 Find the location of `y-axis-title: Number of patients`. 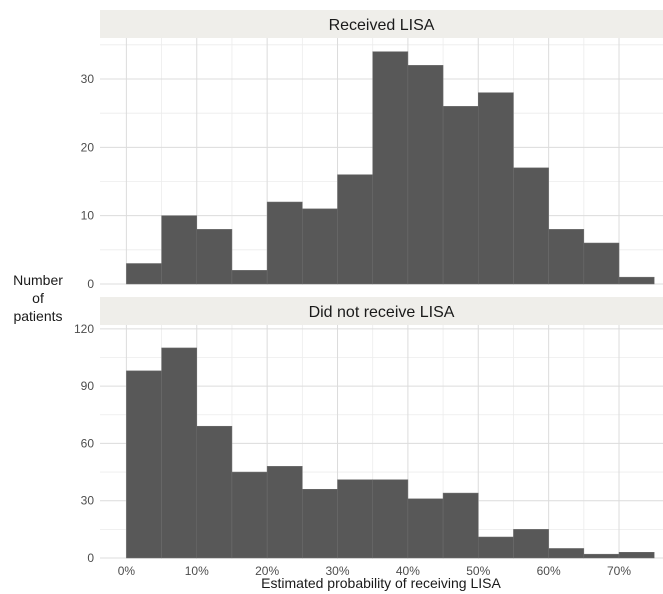

y-axis-title: Number of patients is located at coordinates (38, 298).